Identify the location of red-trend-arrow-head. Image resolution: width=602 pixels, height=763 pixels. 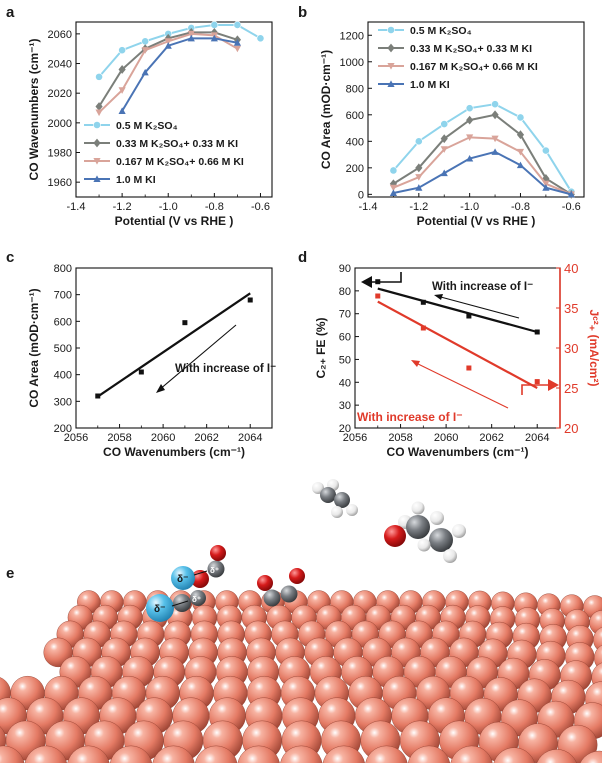
(415, 363).